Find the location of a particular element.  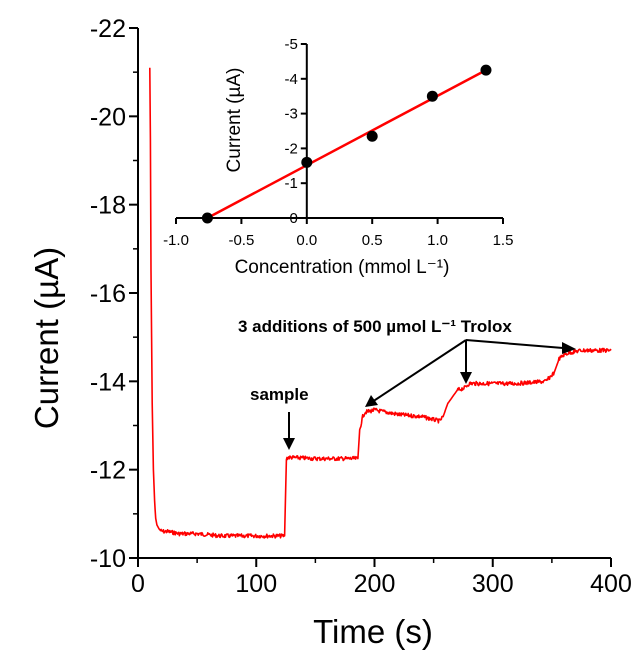

inset-x-tick-label: 1.0 is located at coordinates (437, 240).